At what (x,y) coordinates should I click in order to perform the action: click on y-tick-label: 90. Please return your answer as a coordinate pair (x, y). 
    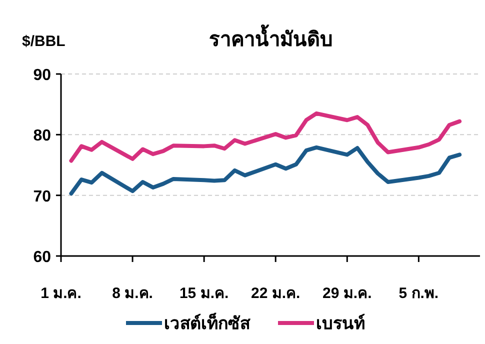
    Looking at the image, I should click on (42, 75).